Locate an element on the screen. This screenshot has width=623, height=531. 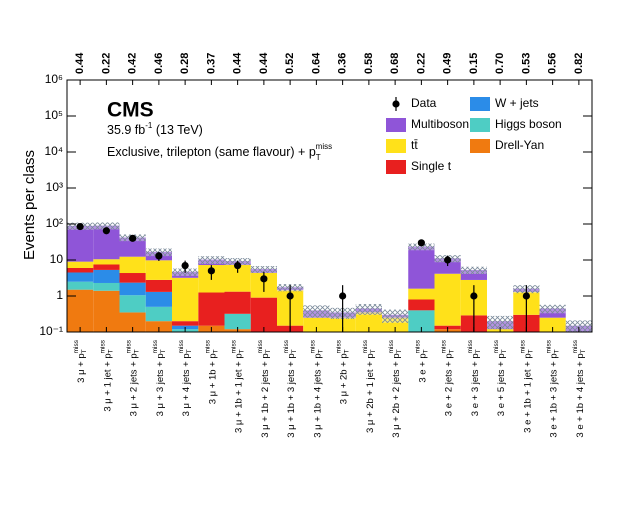
x-tick-label: 3 μ + 1b + 4 jets + pTmiss is located at coordinates (316, 388).